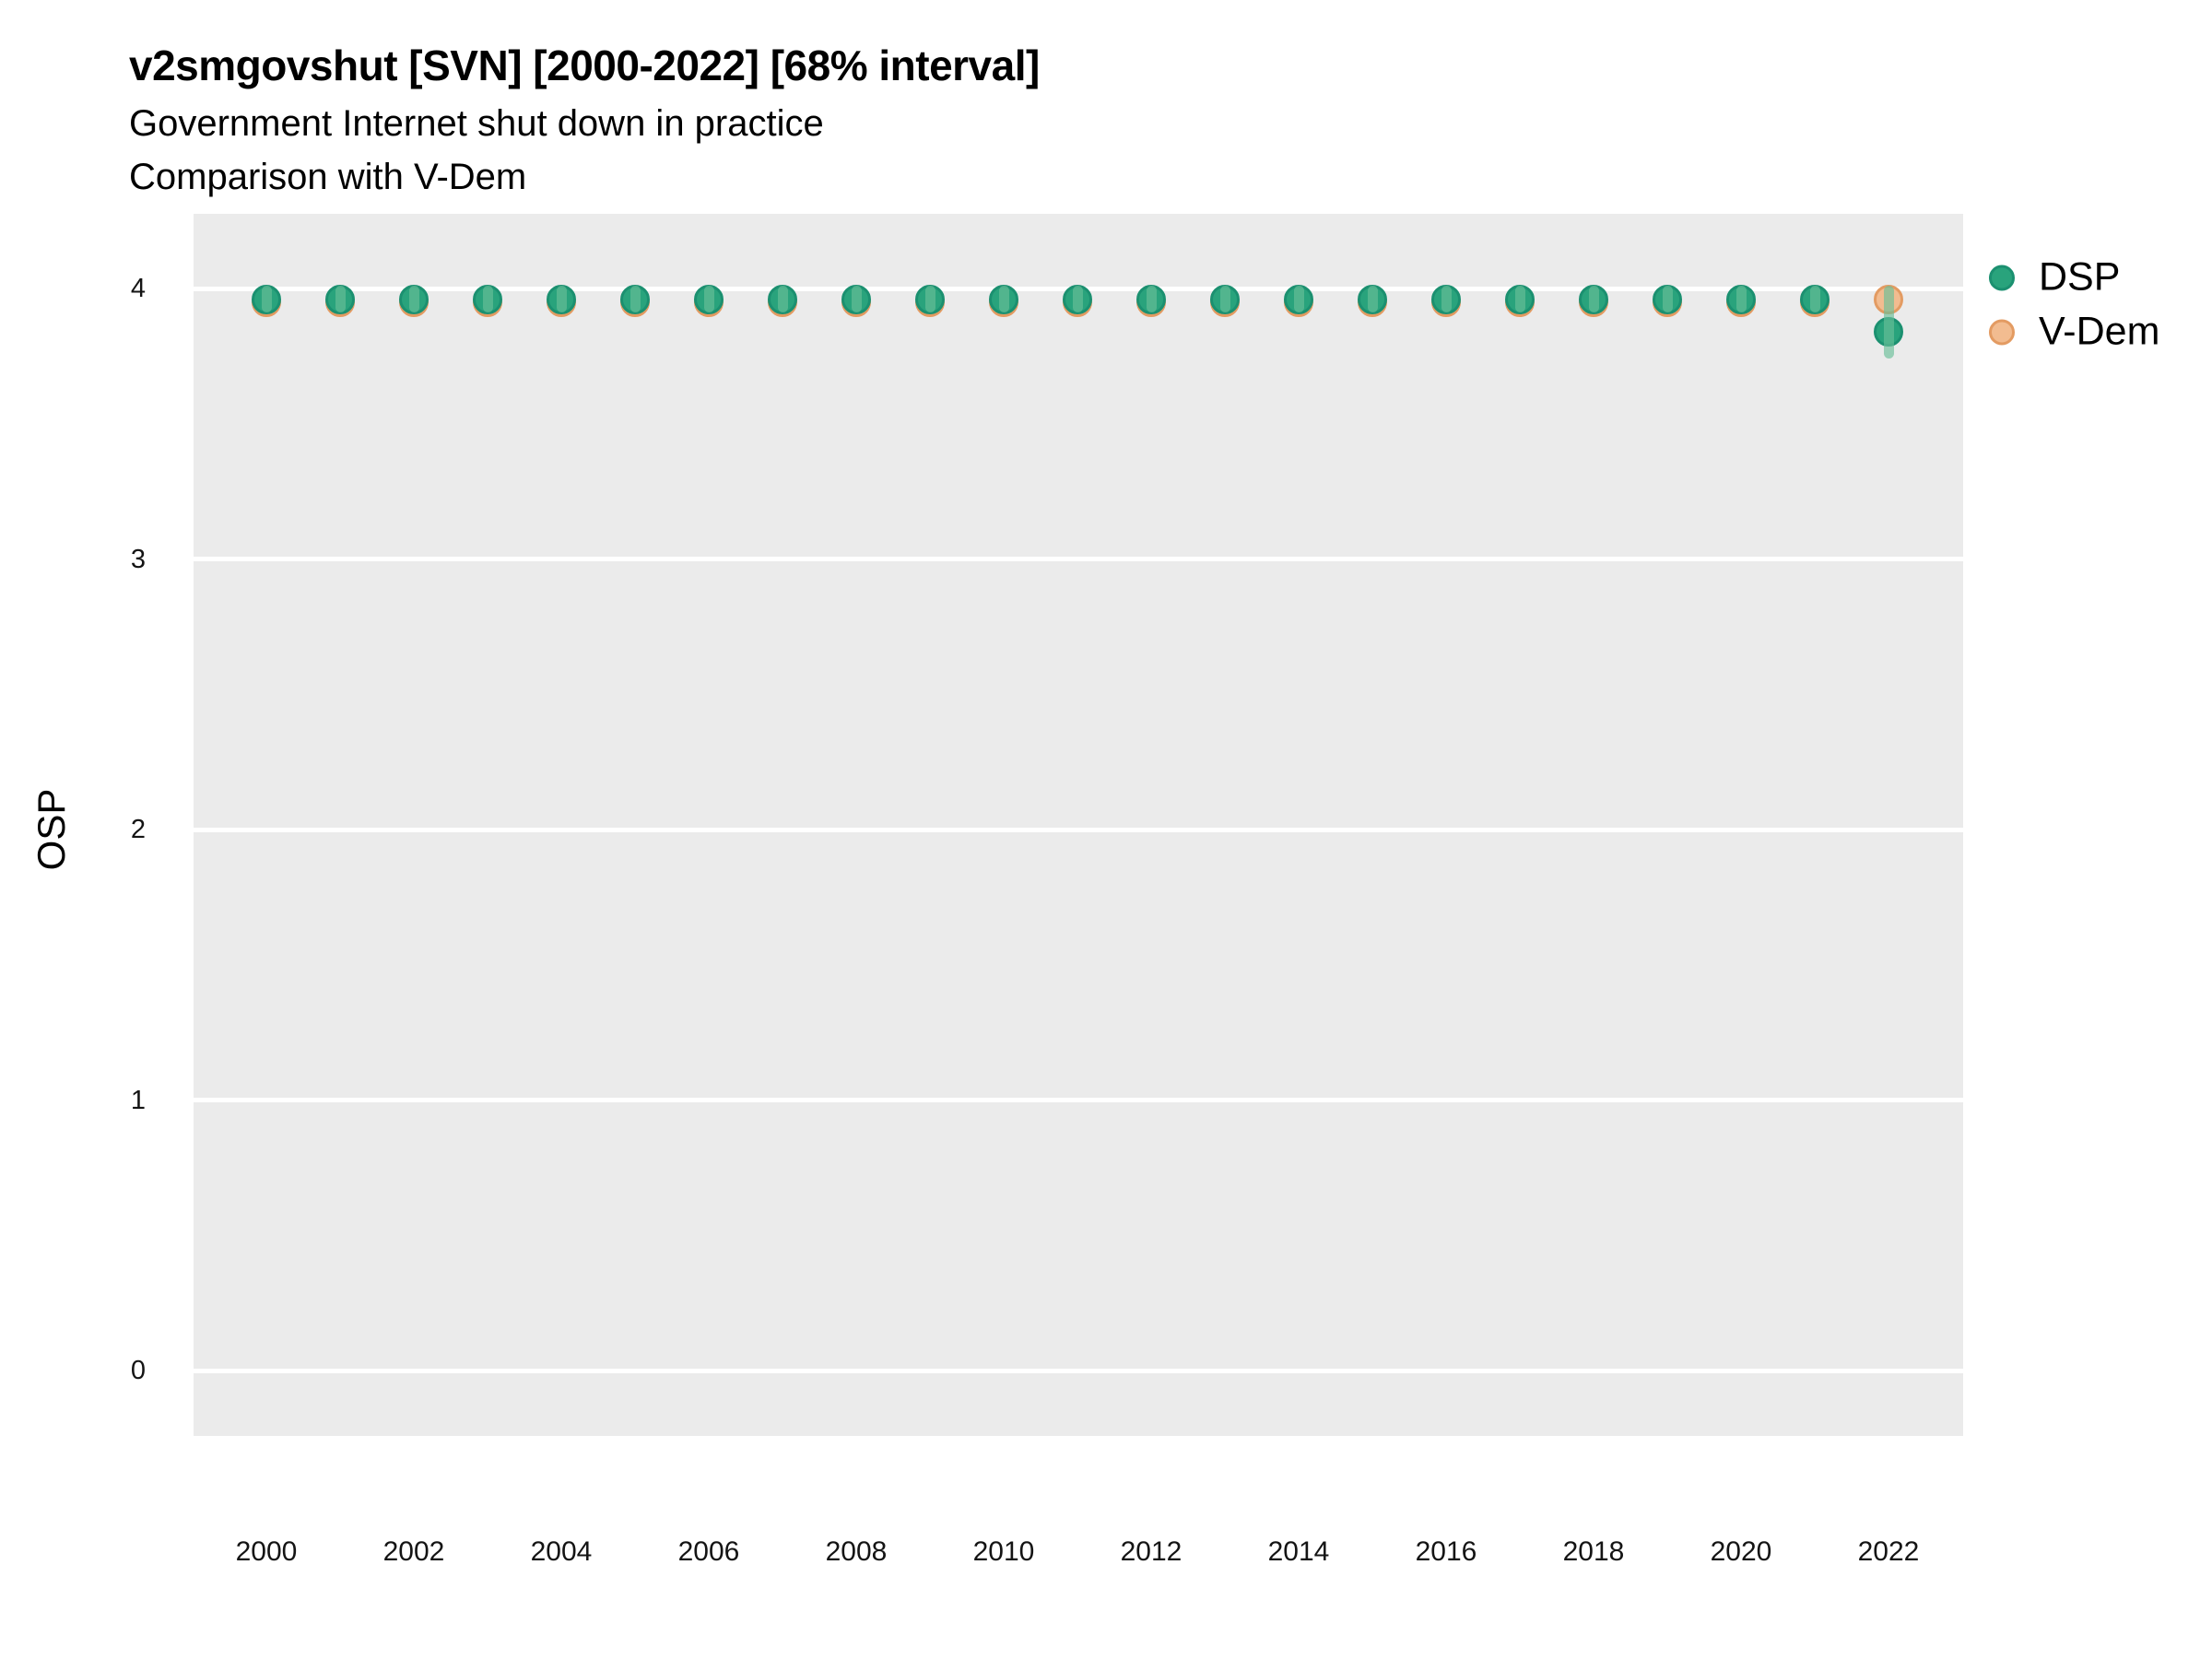 This screenshot has width=2212, height=1659. I want to click on dsp-interval-2008, so click(856, 299).